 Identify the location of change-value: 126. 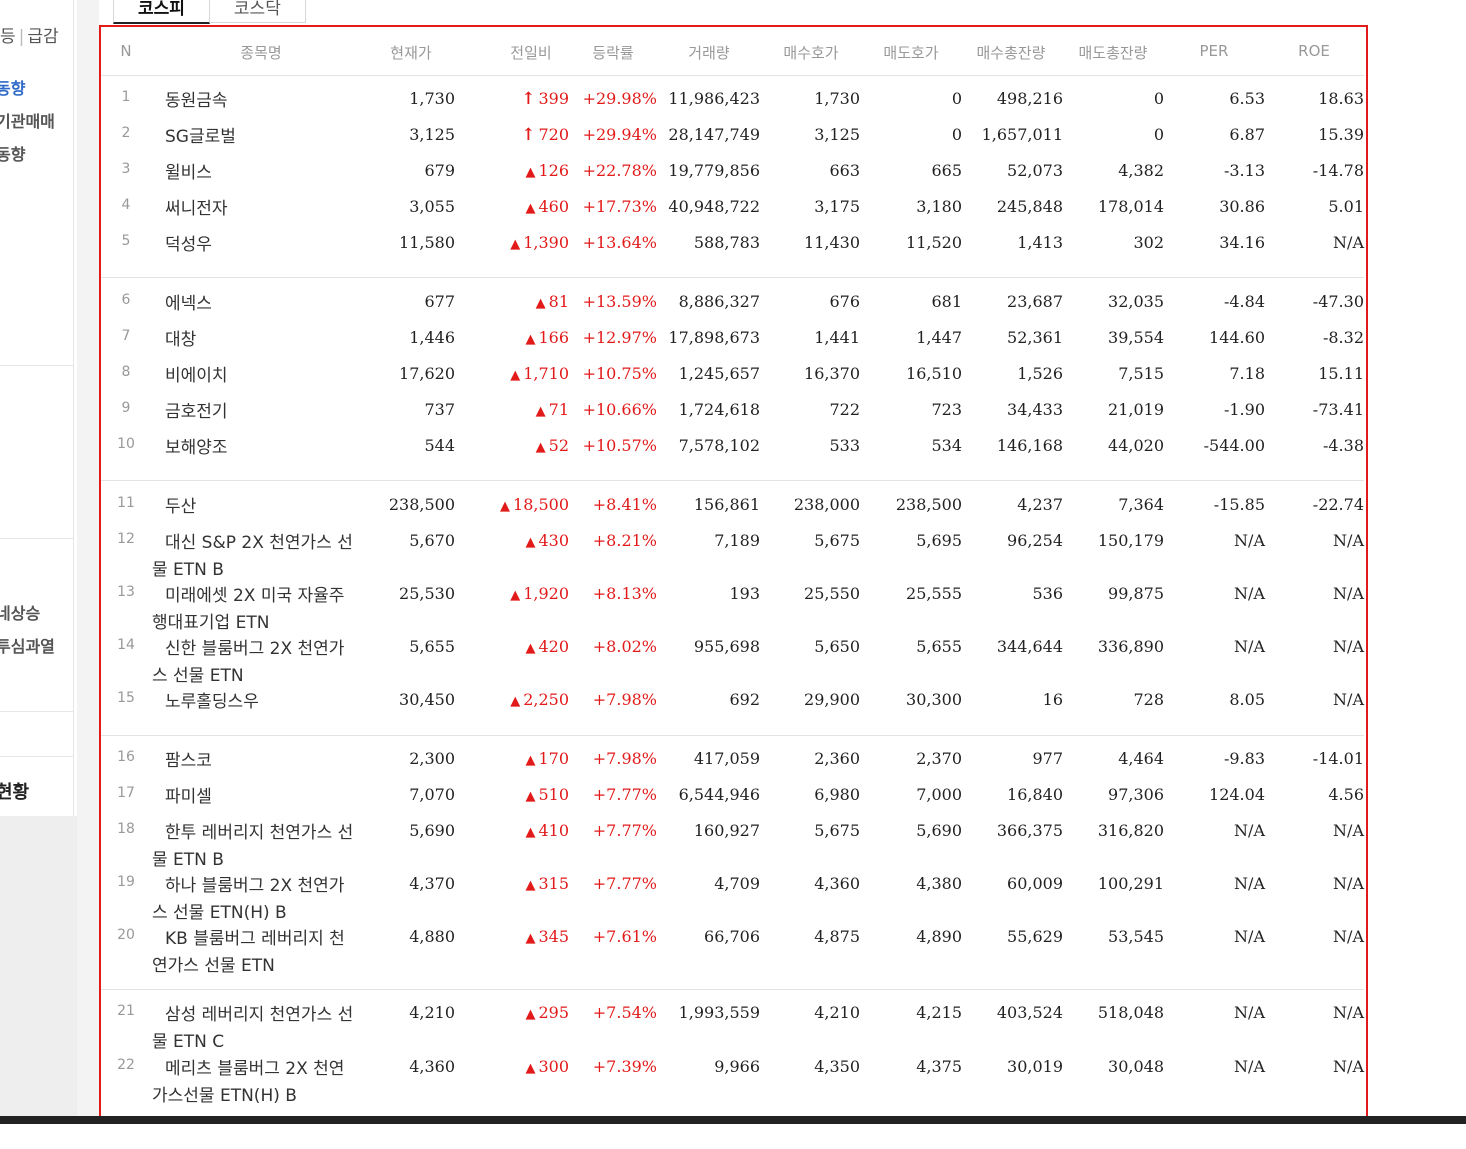
(553, 170).